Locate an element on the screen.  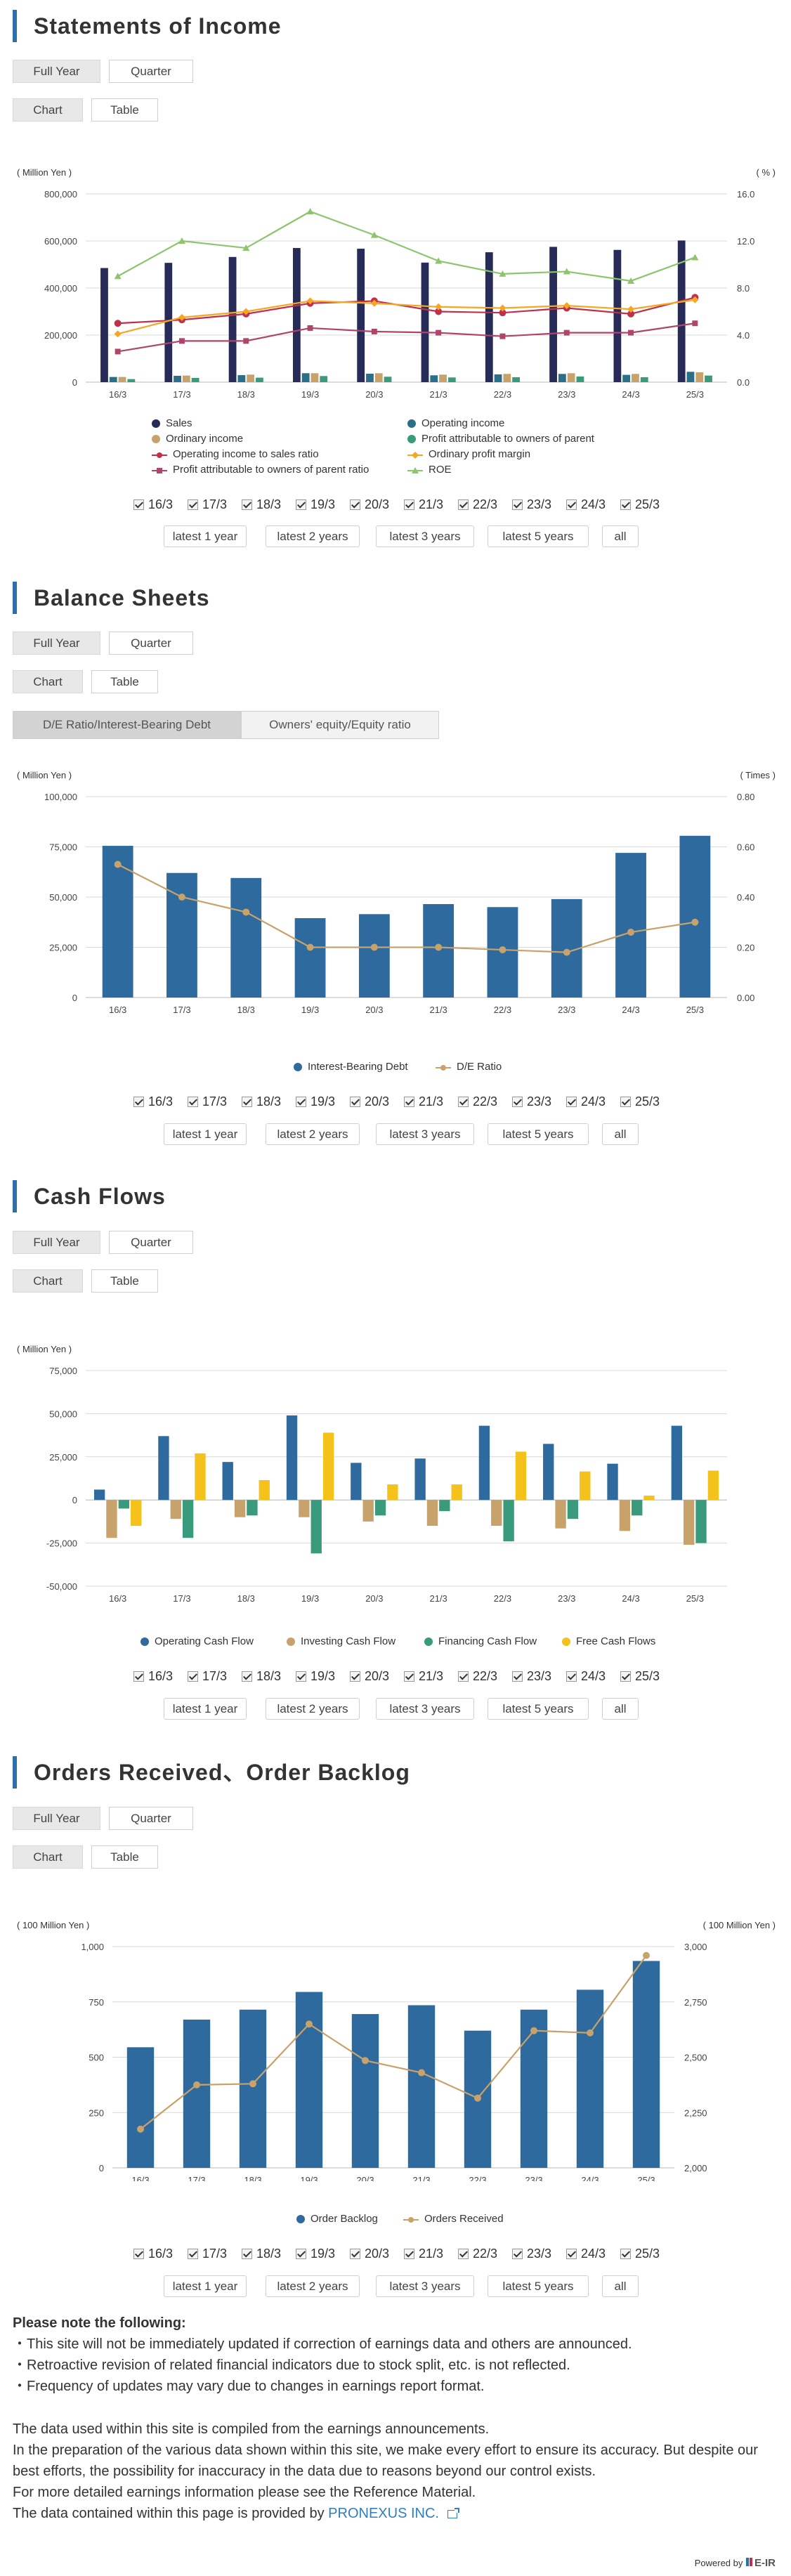
legend-item-profit-attributable-to-owners-of-parent: Profit attributable to owners of parent is located at coordinates (500, 439).